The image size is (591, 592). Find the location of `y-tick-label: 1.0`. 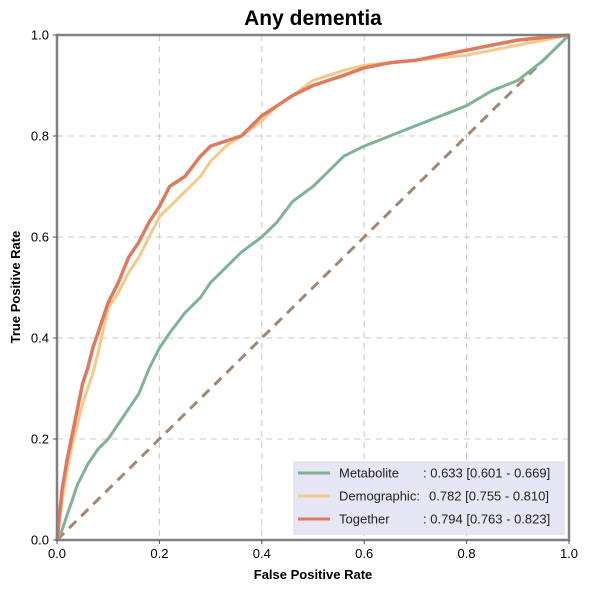

y-tick-label: 1.0 is located at coordinates (40, 35).